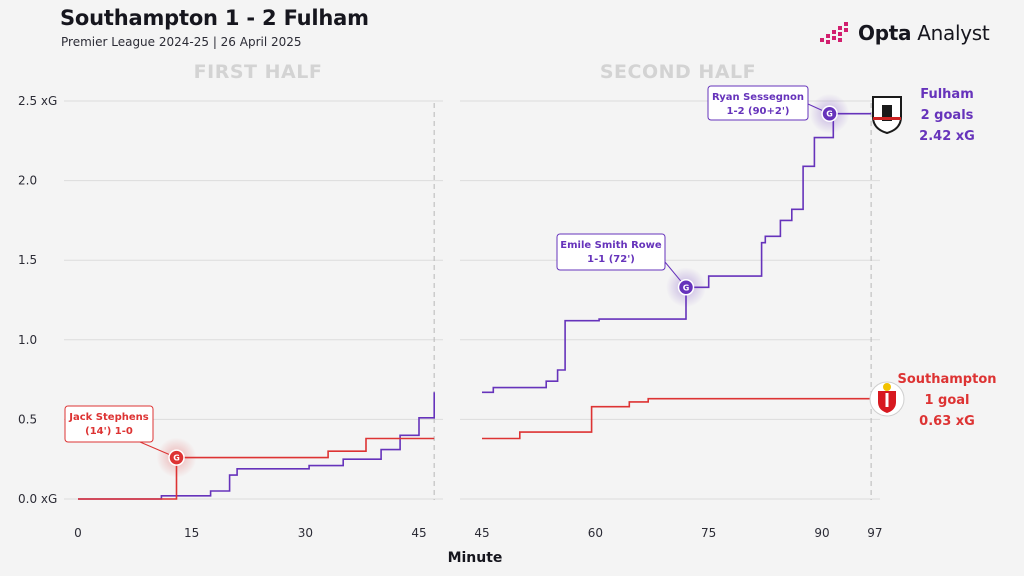 This screenshot has height=576, width=1024. I want to click on goal-callout-scorer: Jack Stephens, so click(108, 417).